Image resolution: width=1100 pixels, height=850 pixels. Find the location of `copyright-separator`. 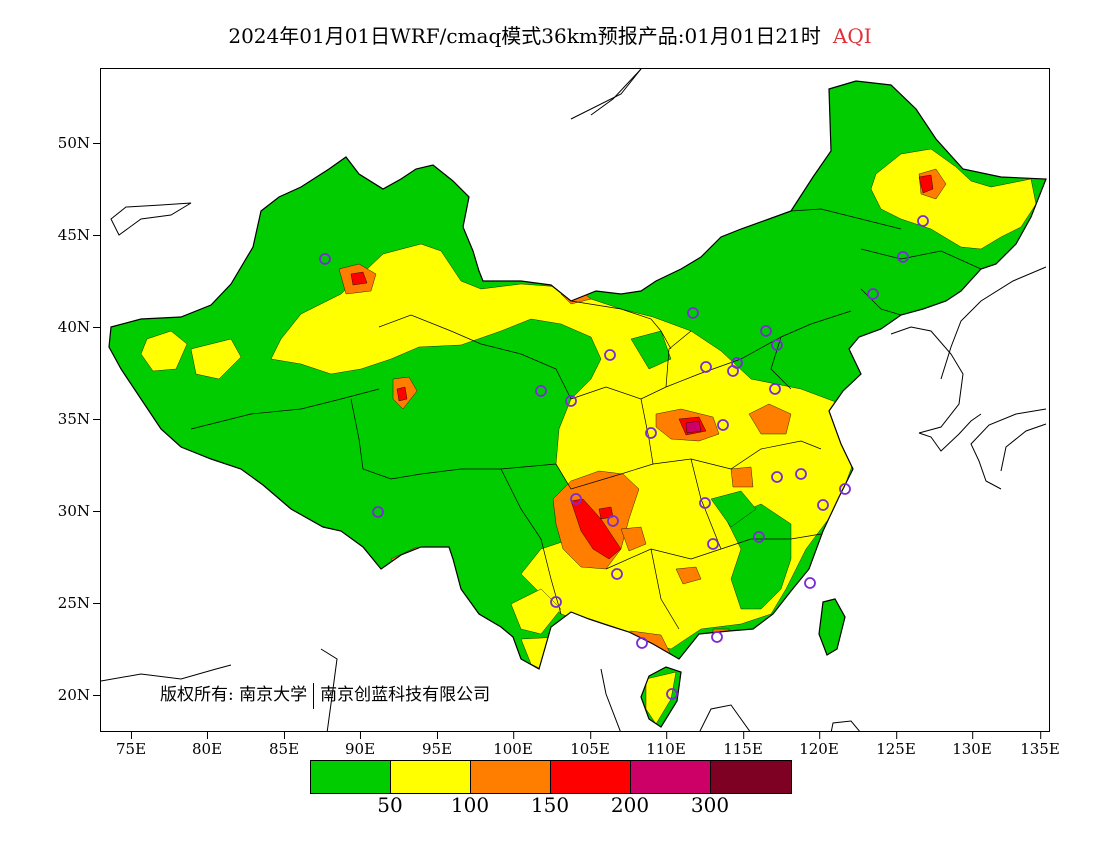

copyright-separator is located at coordinates (314, 695).